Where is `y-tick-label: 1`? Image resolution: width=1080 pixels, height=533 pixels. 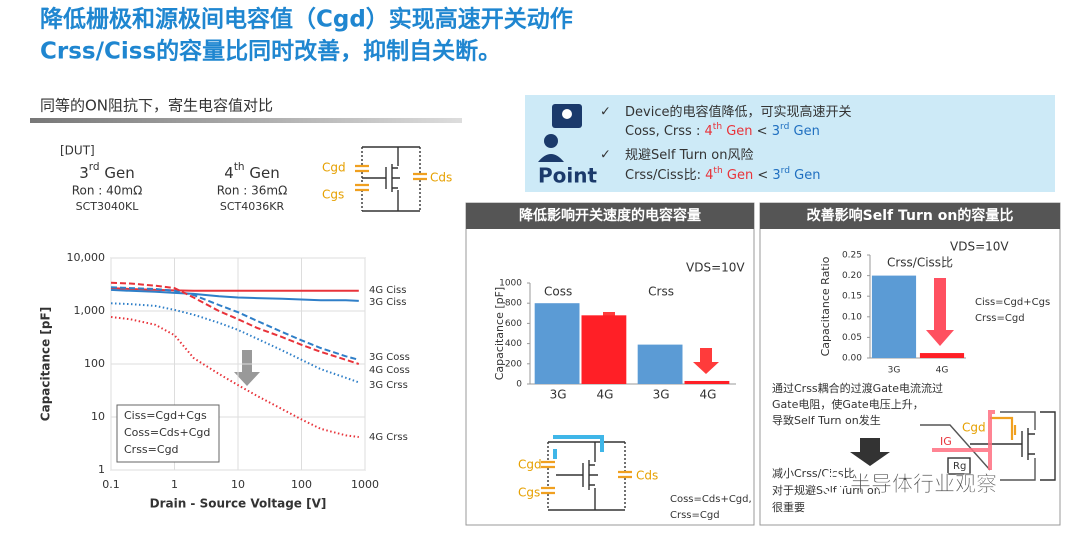 y-tick-label: 1 is located at coordinates (101, 469).